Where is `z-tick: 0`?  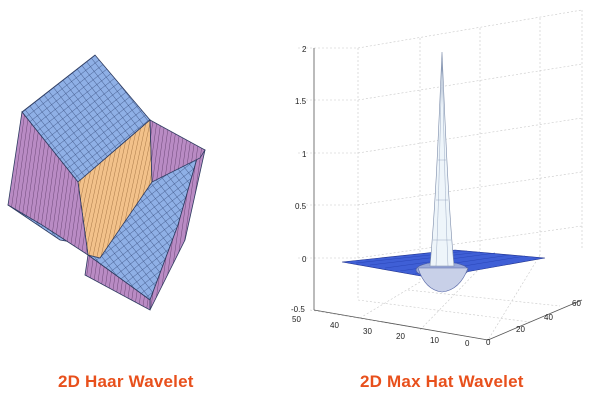
z-tick: 0 is located at coordinates (304, 259).